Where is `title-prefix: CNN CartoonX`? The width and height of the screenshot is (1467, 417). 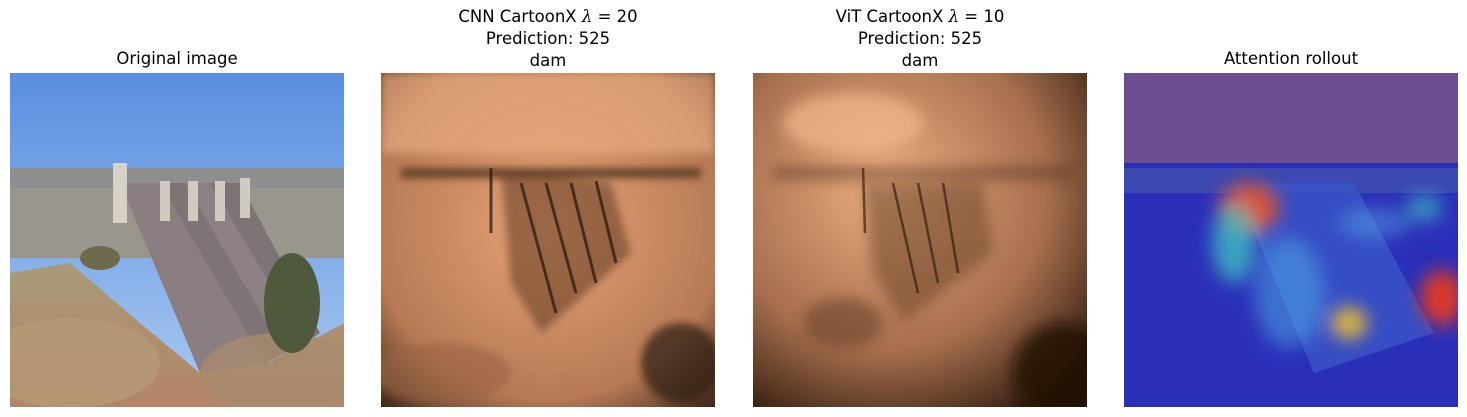 title-prefix: CNN CartoonX is located at coordinates (517, 16).